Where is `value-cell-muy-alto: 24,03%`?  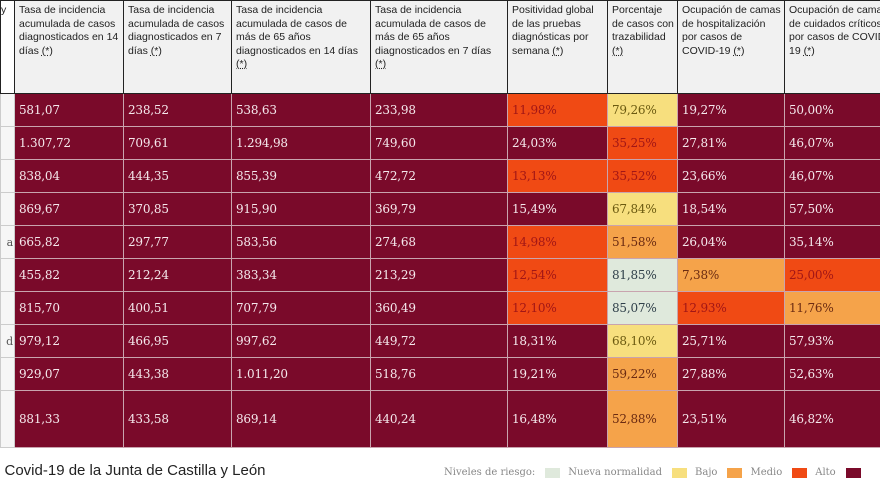 value-cell-muy-alto: 24,03% is located at coordinates (557, 143).